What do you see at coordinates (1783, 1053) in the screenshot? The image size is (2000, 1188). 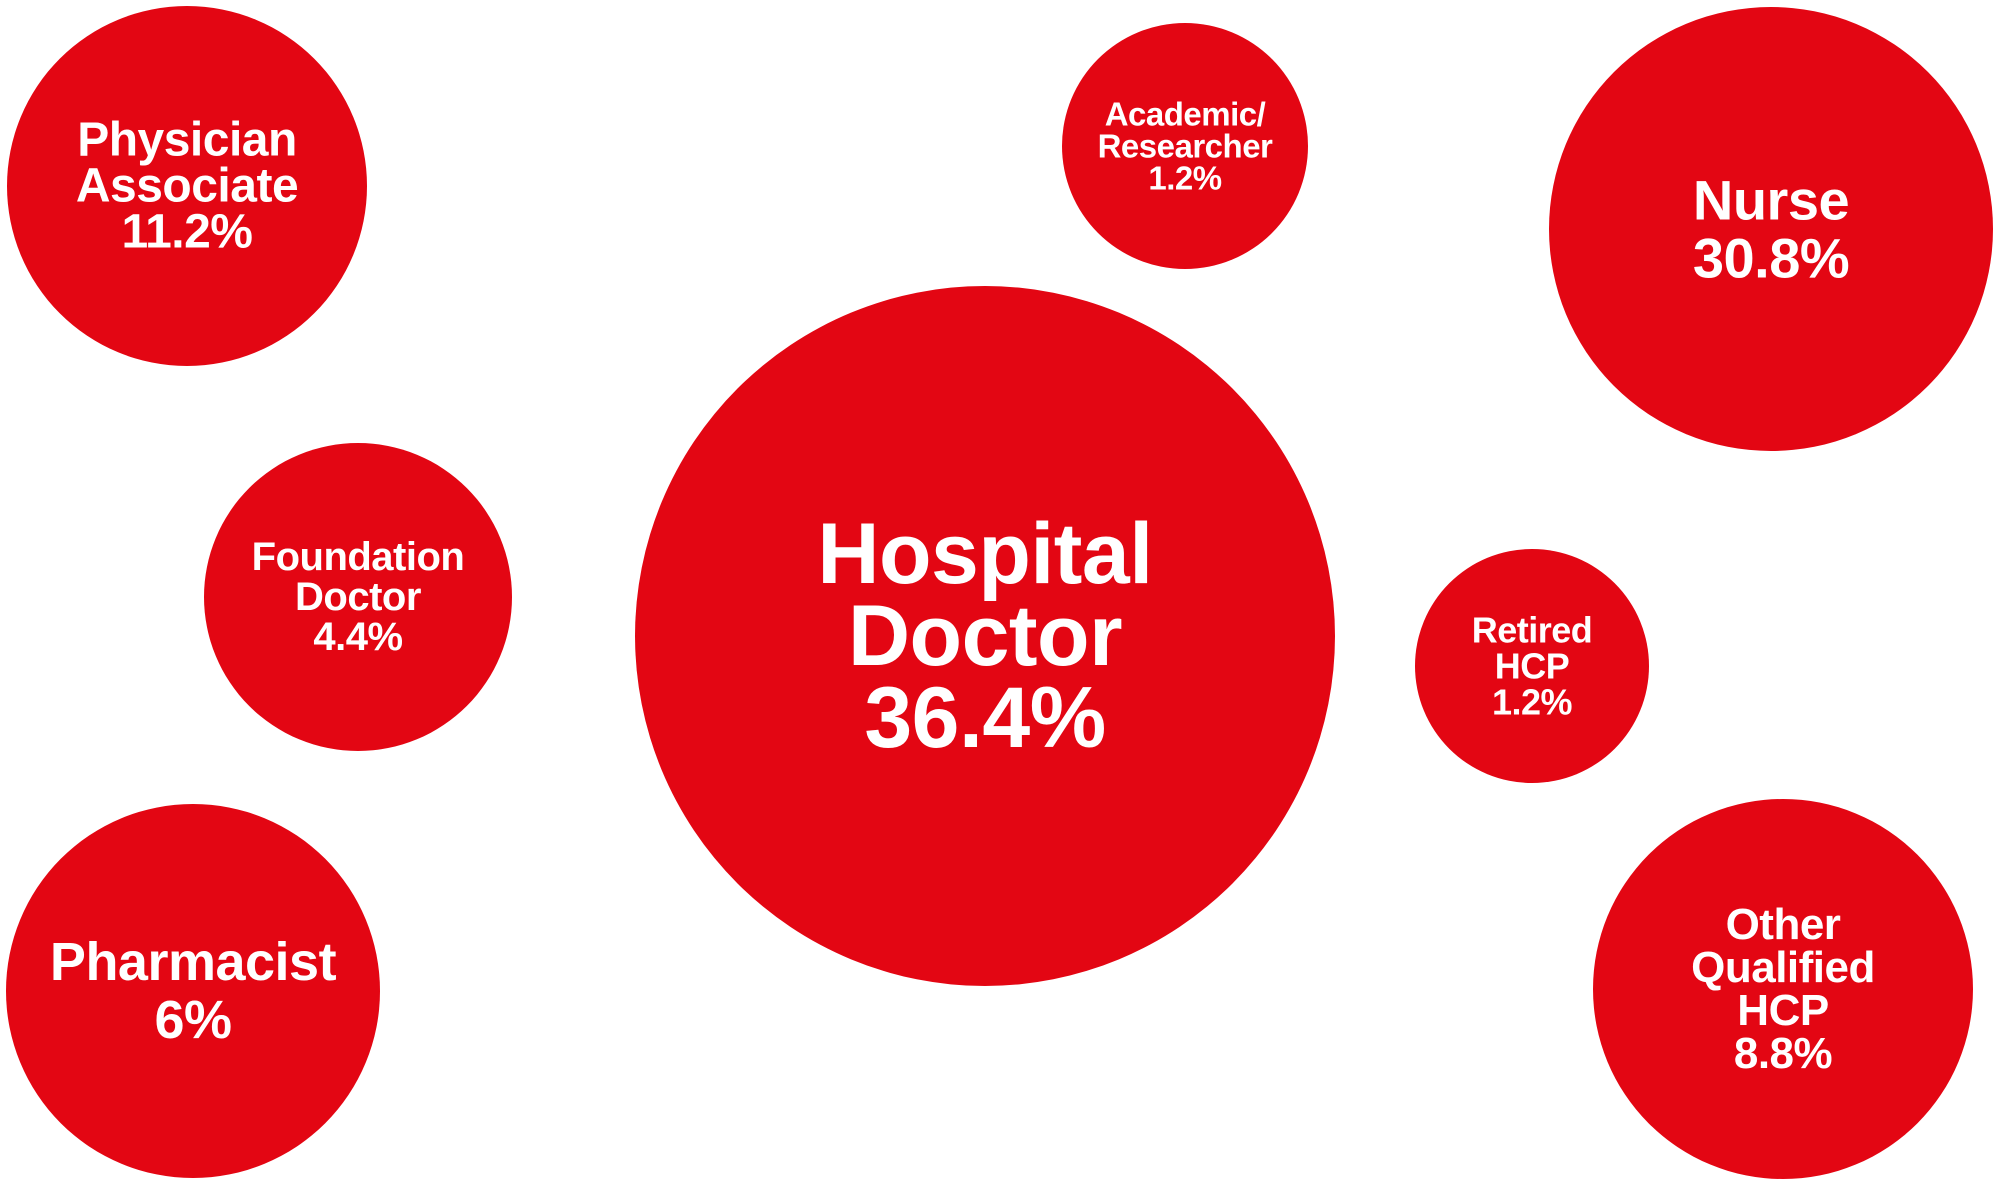 I see `bubble-value-other-qualified-hcp: 8.8%` at bounding box center [1783, 1053].